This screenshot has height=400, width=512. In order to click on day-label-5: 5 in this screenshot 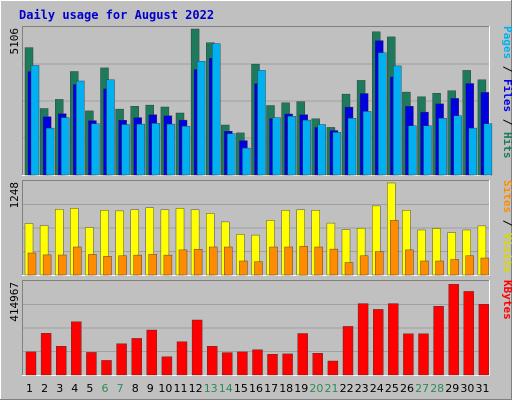, I will do `click(89, 388)`.